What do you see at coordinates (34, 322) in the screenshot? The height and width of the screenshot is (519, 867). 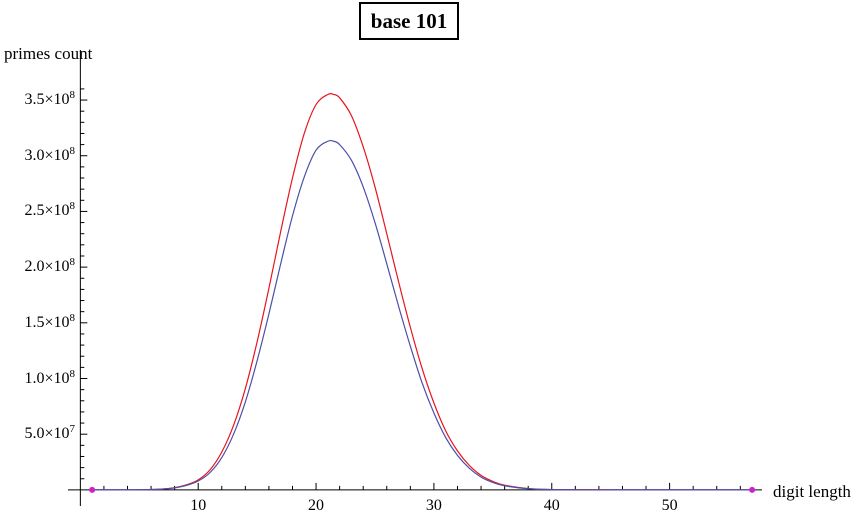 I see `y-tick-mantissa: 1.5` at bounding box center [34, 322].